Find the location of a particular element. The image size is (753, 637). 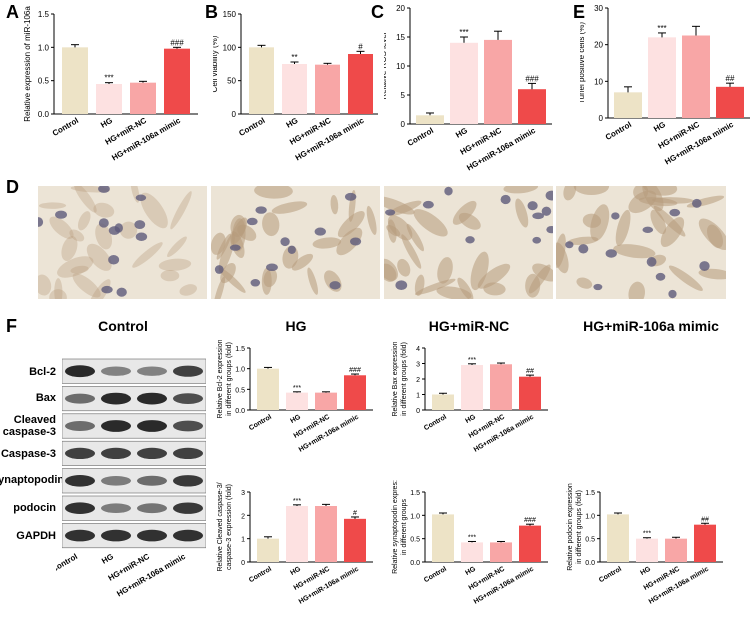

micrograph-hg is located at coordinates (295, 242).